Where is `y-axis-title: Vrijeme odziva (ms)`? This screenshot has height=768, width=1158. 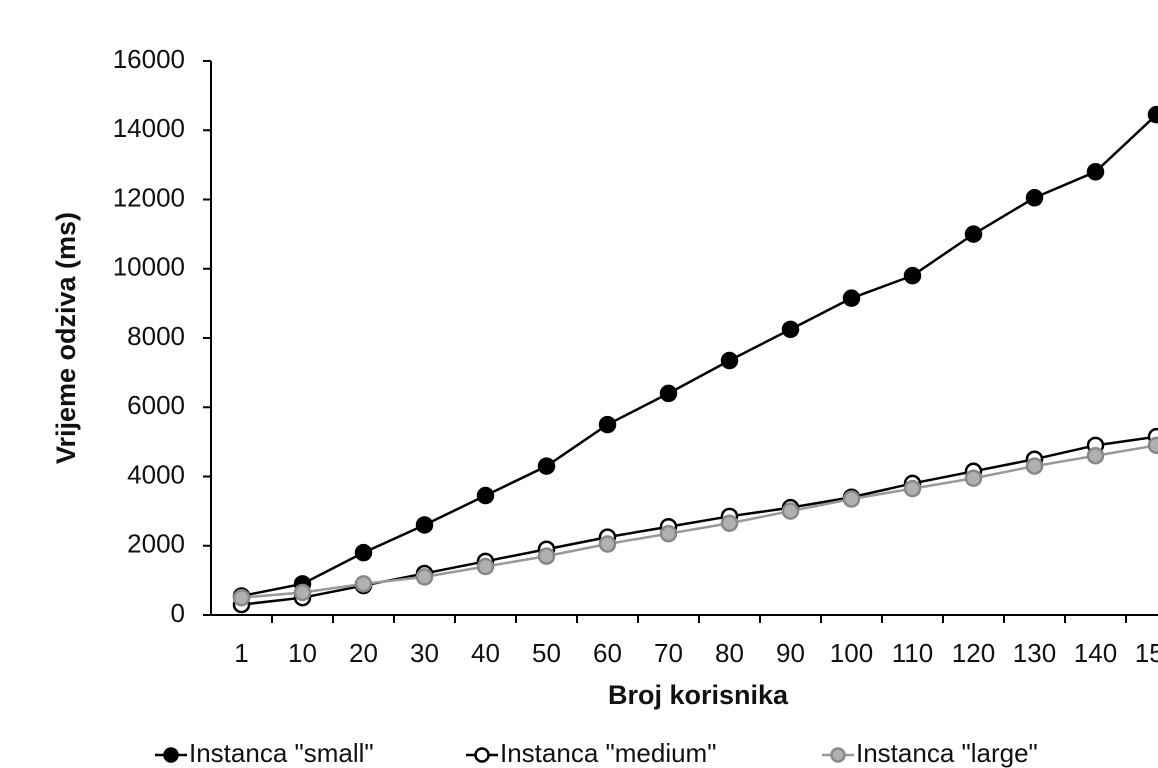 y-axis-title: Vrijeme odziva (ms) is located at coordinates (66, 338).